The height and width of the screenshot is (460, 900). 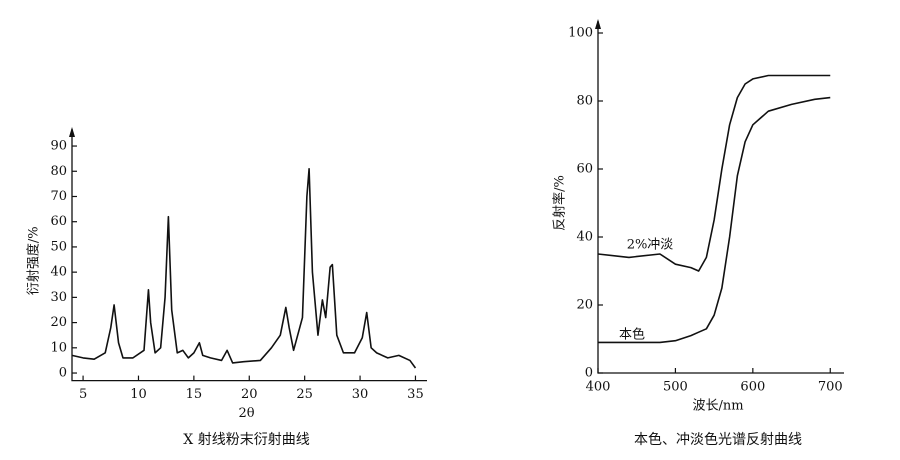 I want to click on x-tick-label: 25, so click(x=304, y=394).